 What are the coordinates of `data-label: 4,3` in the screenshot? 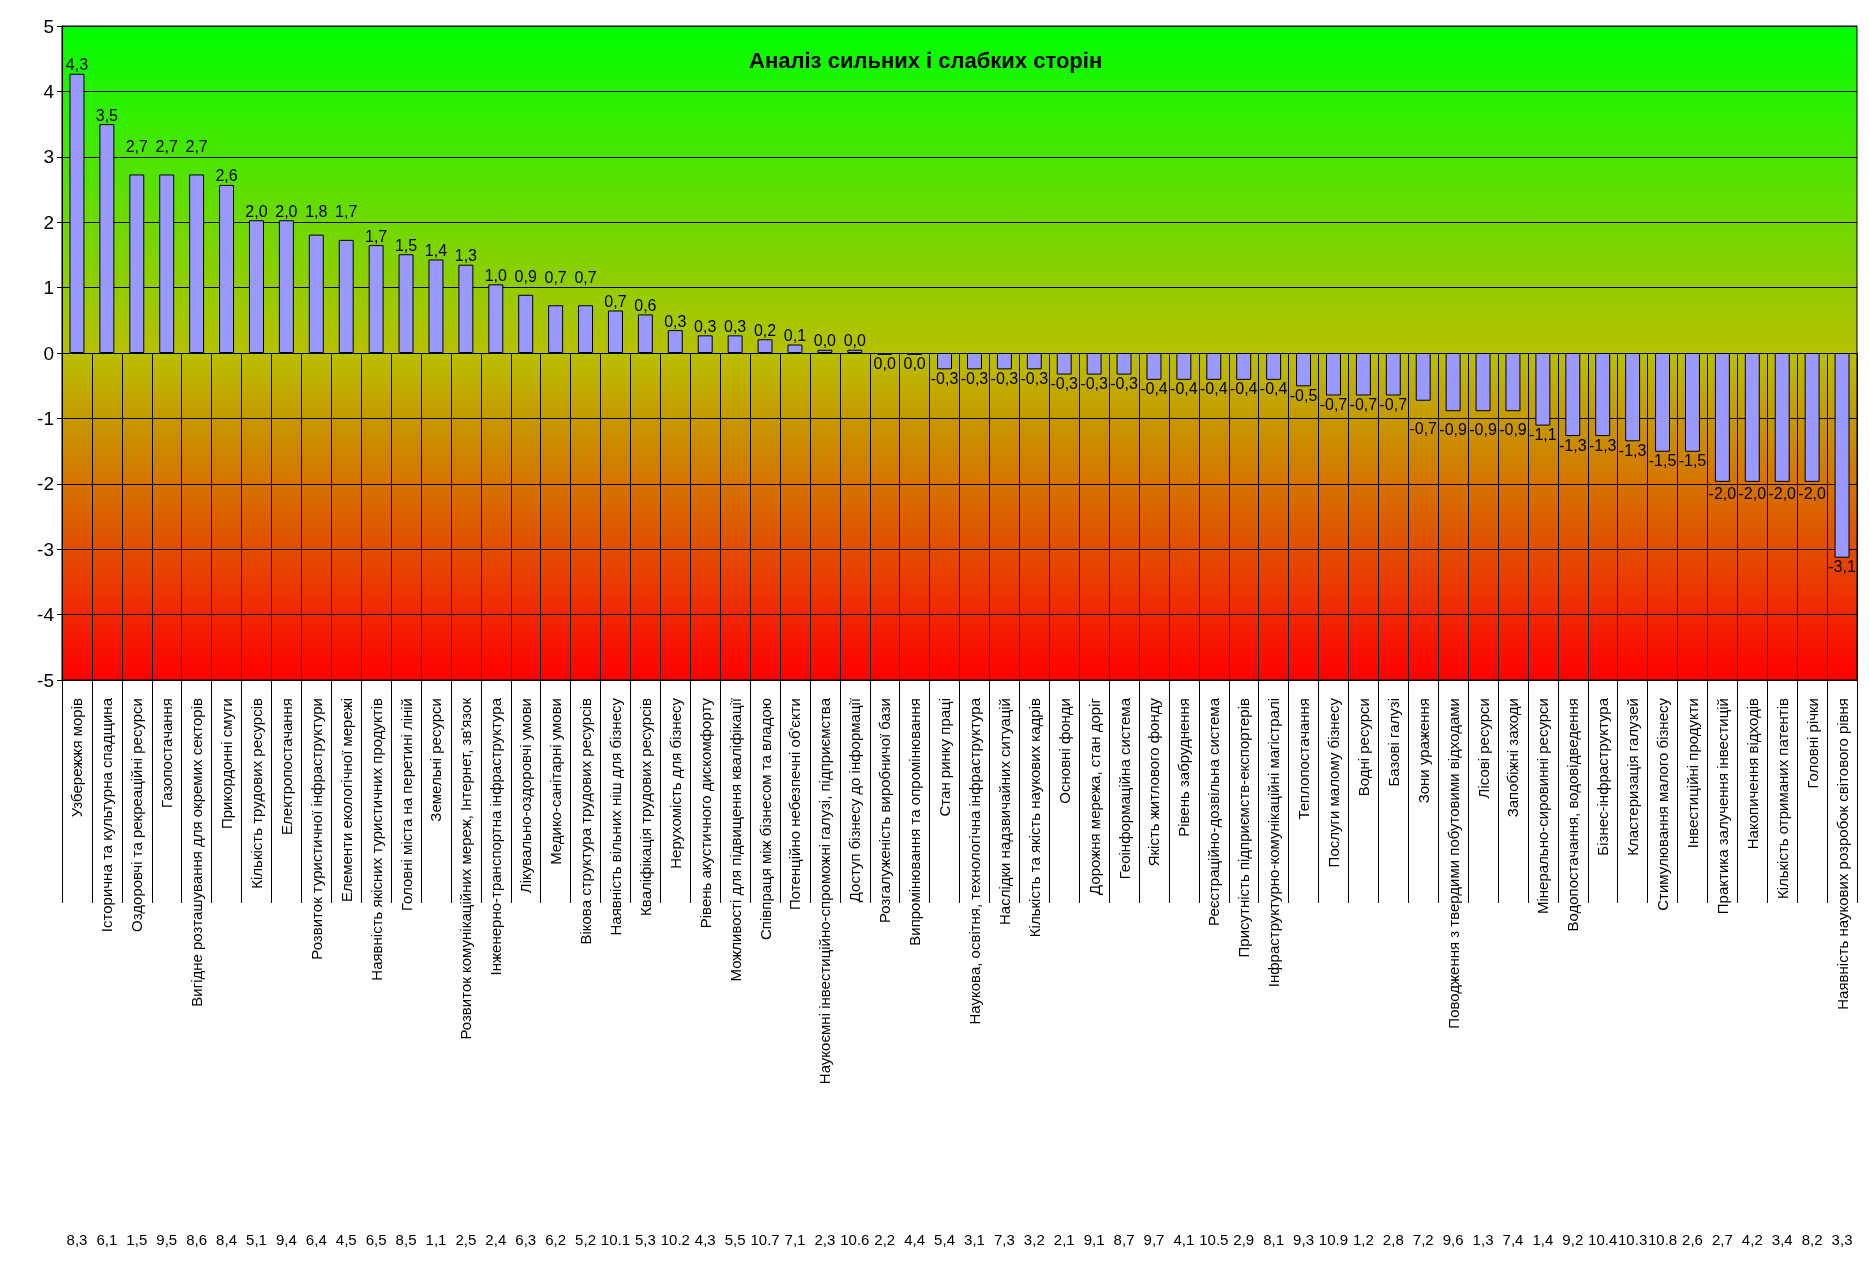 It's located at (77, 65).